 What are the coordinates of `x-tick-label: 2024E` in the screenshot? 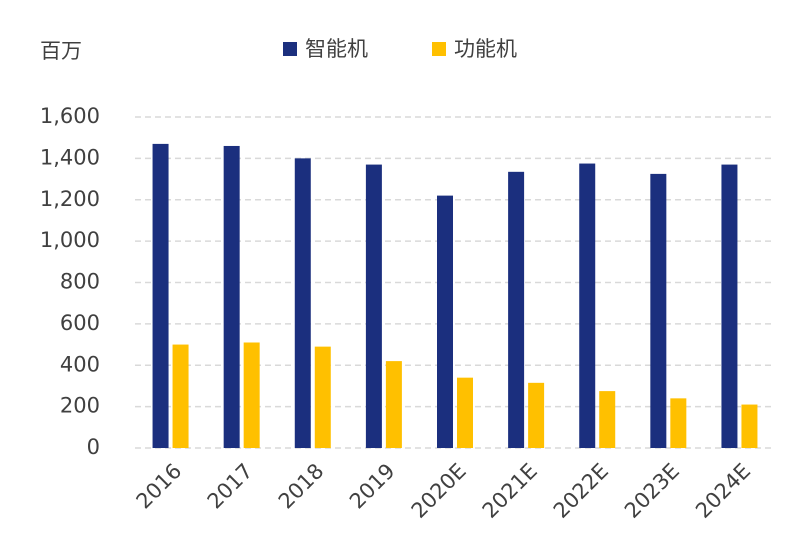 It's located at (723, 491).